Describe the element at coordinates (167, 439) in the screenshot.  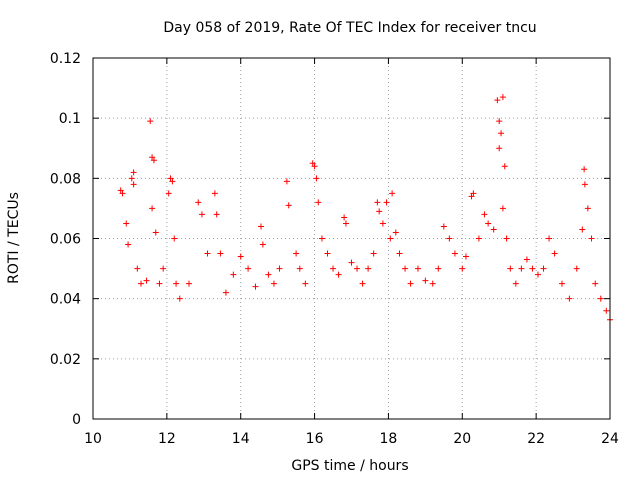
I see `x-tick-label: 12` at that location.